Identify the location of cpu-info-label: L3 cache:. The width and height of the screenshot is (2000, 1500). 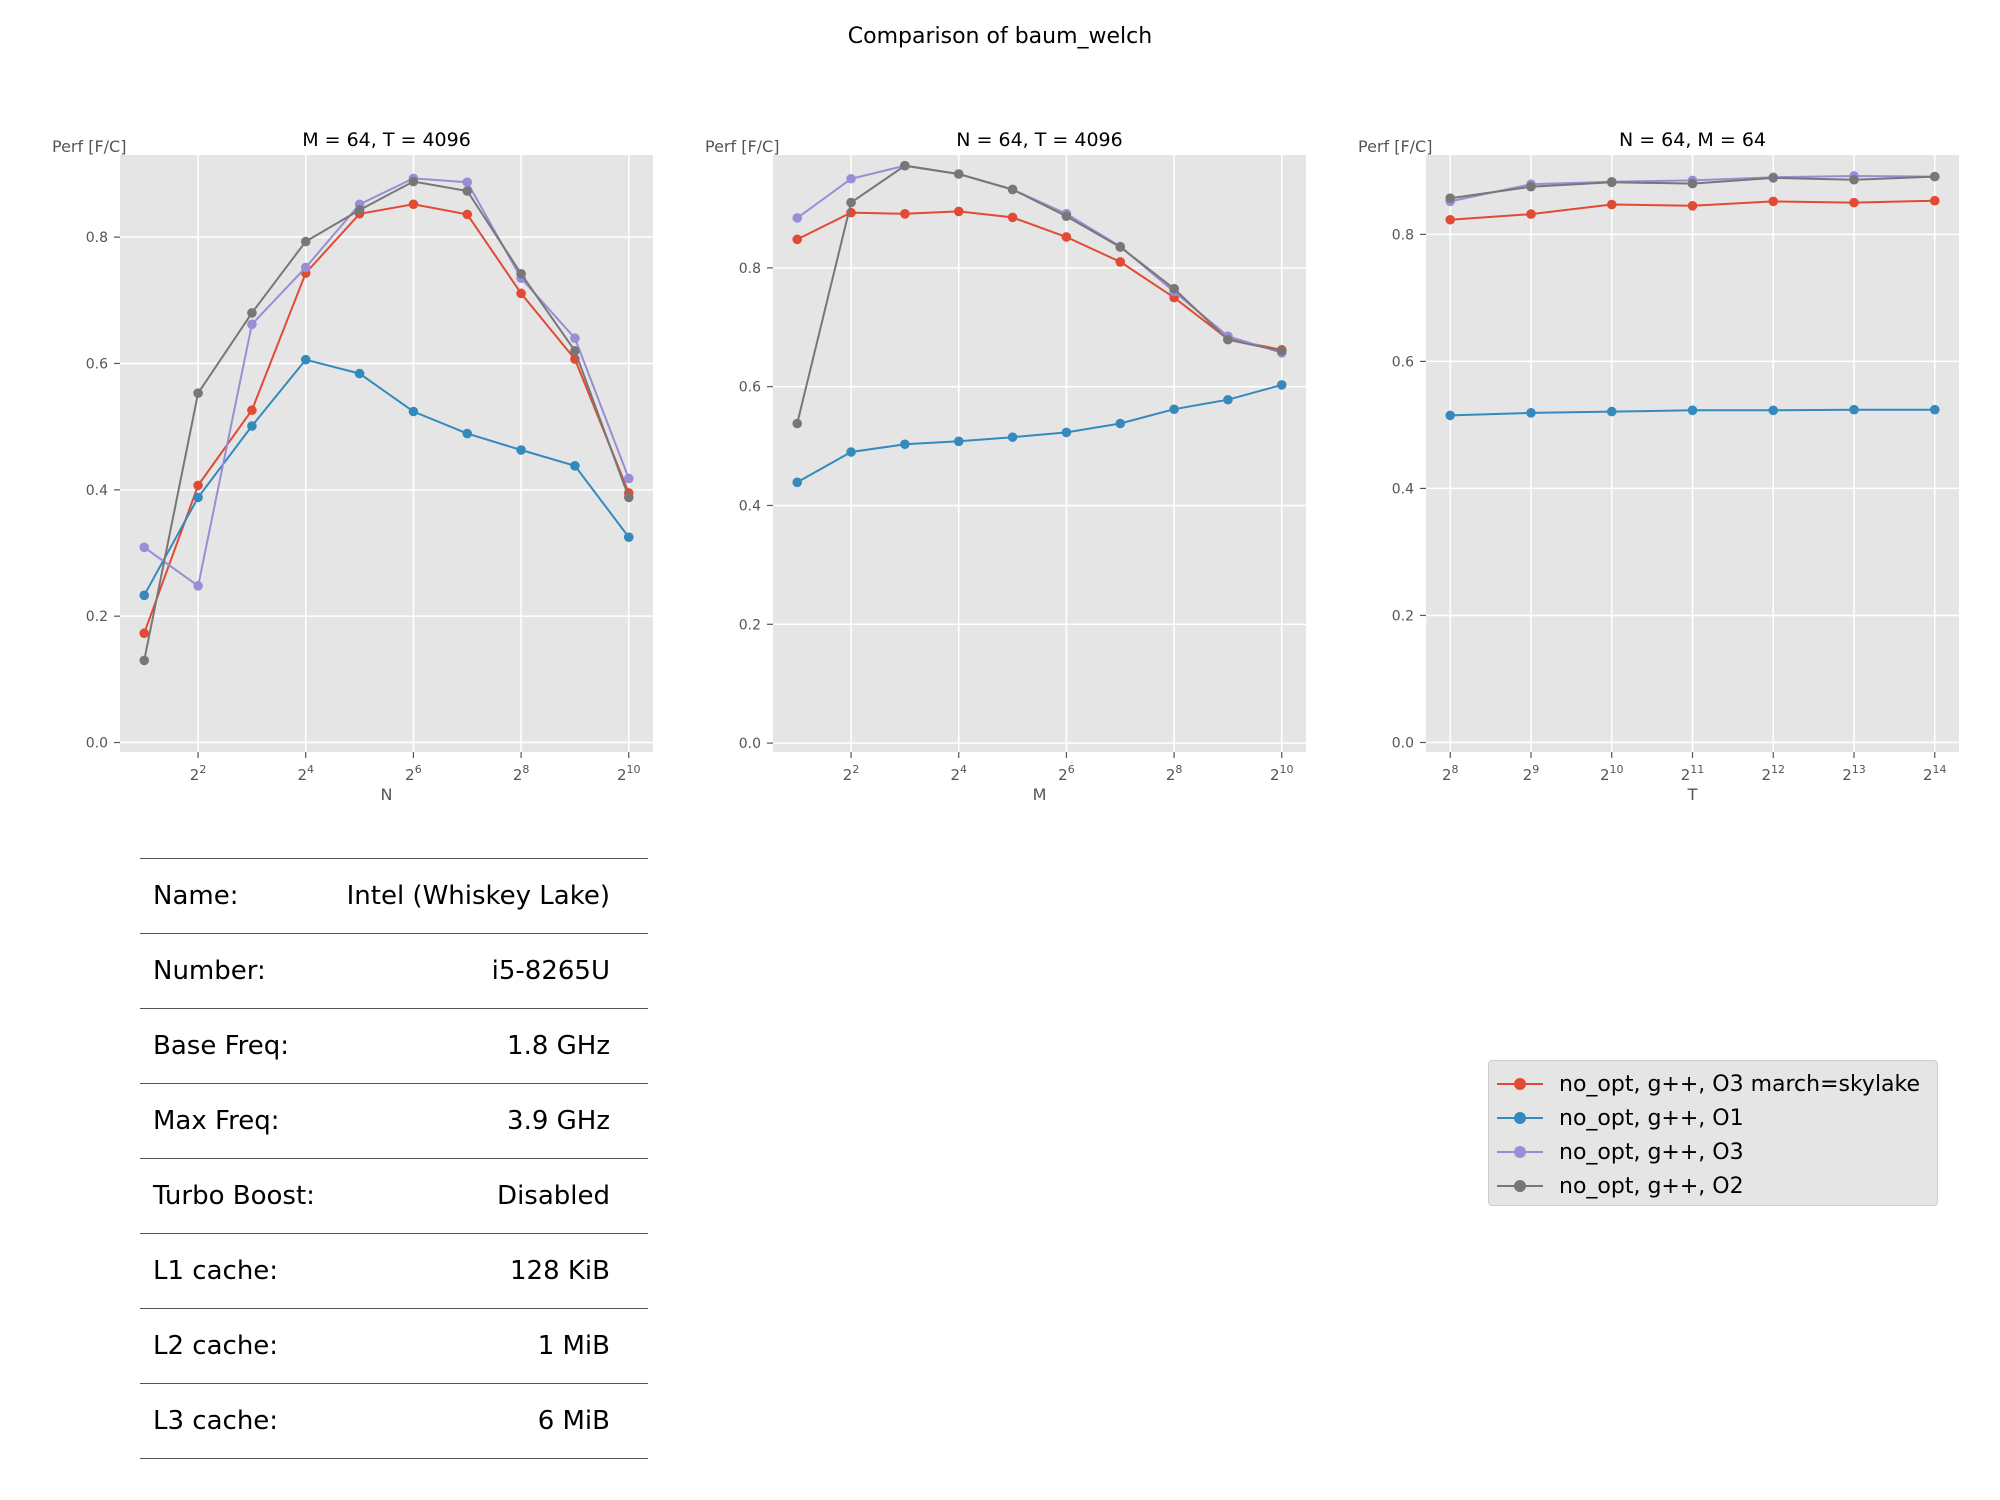
(235, 1421).